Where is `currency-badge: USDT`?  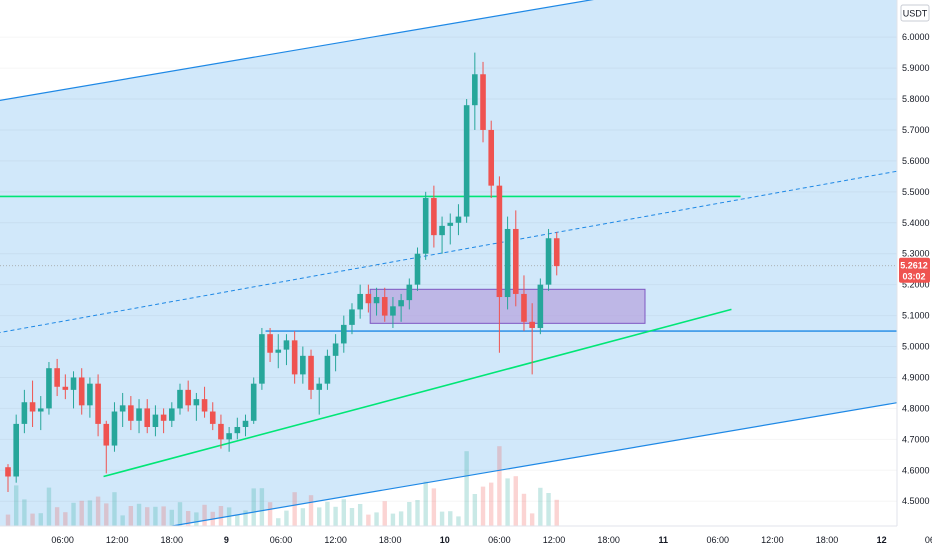 currency-badge: USDT is located at coordinates (915, 14).